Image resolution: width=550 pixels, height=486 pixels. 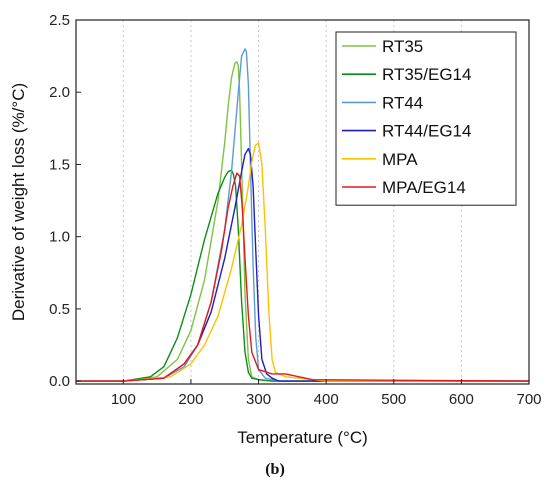 What do you see at coordinates (426, 131) in the screenshot?
I see `legend-label: RT44/EG14` at bounding box center [426, 131].